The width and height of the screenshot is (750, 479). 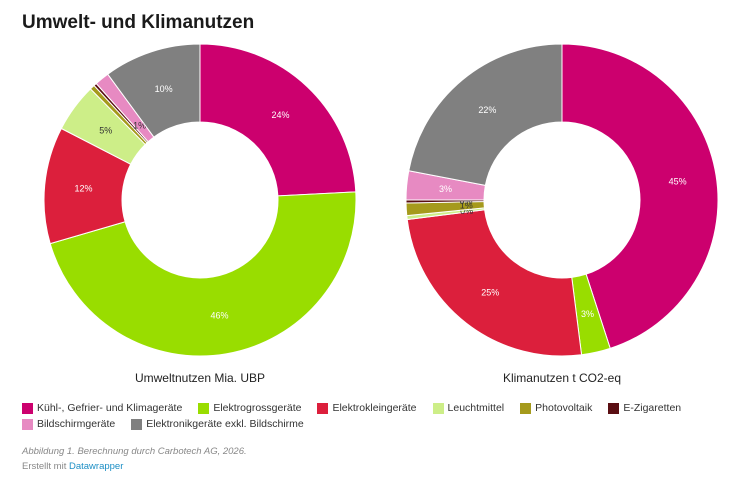 What do you see at coordinates (678, 182) in the screenshot?
I see `slice-label: 45%` at bounding box center [678, 182].